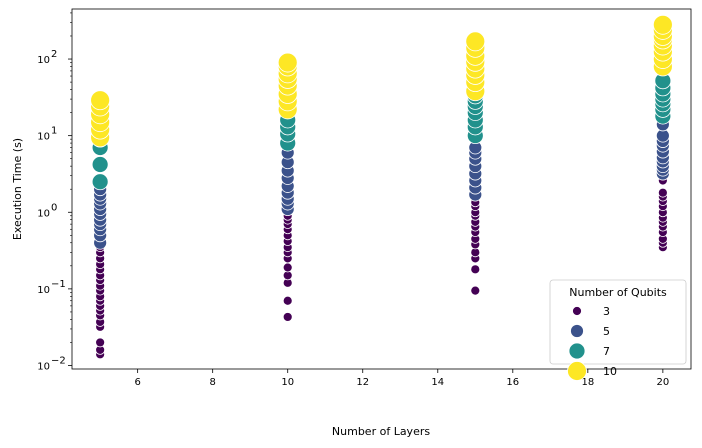 The image size is (702, 448). Describe the element at coordinates (58, 360) in the screenshot. I see `y-tick-exponent: −2` at that location.